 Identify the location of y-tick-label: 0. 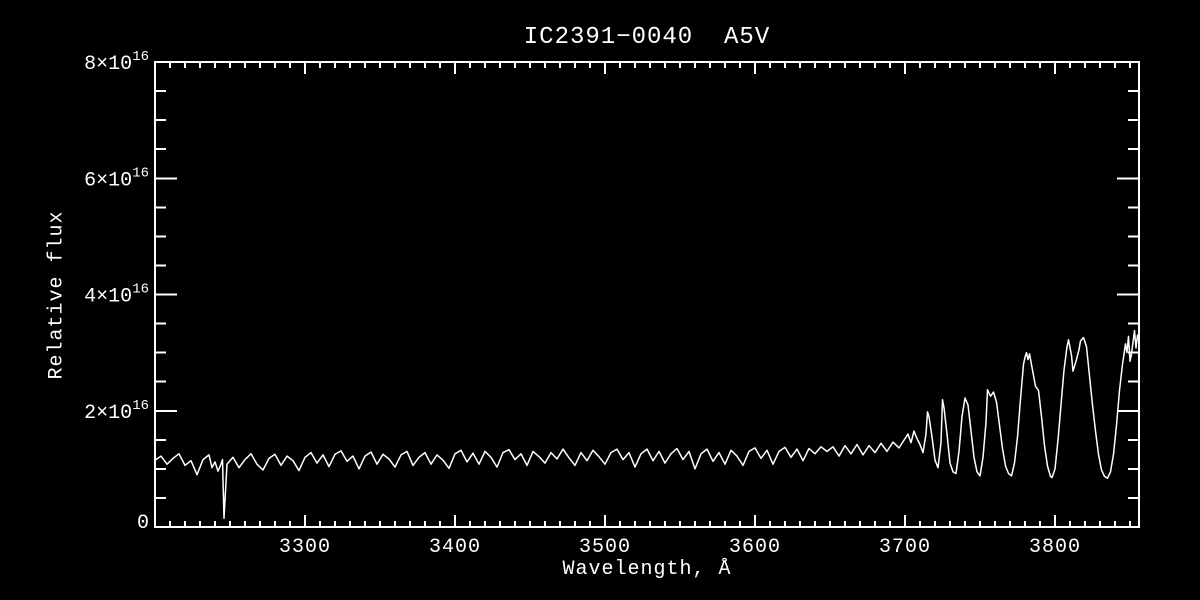
(143, 523).